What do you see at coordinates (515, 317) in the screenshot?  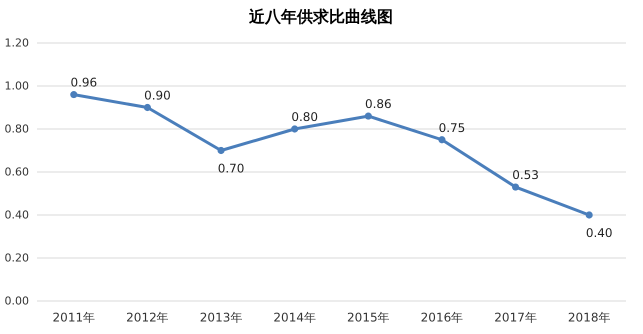 I see `x-tick-label: 2017年` at bounding box center [515, 317].